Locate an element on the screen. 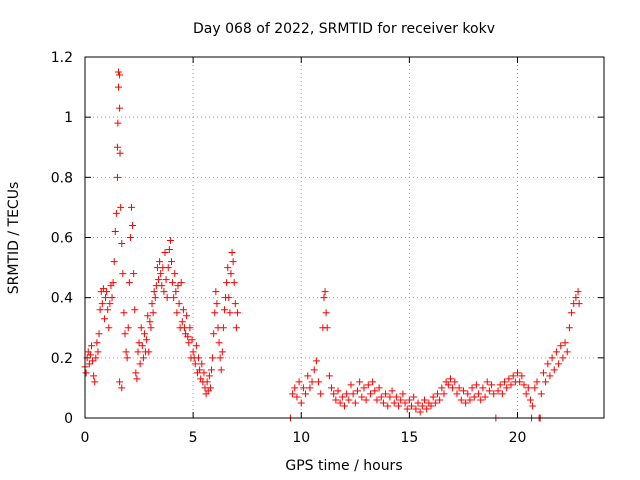 This screenshot has width=640, height=480. y-axis-label: SRMTID / TECUs is located at coordinates (14, 238).